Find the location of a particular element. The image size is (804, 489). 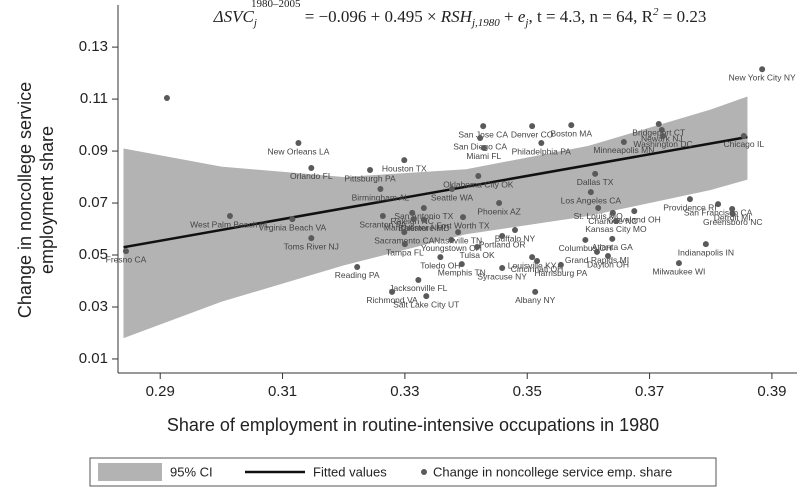

legend-box is located at coordinates (403, 472).